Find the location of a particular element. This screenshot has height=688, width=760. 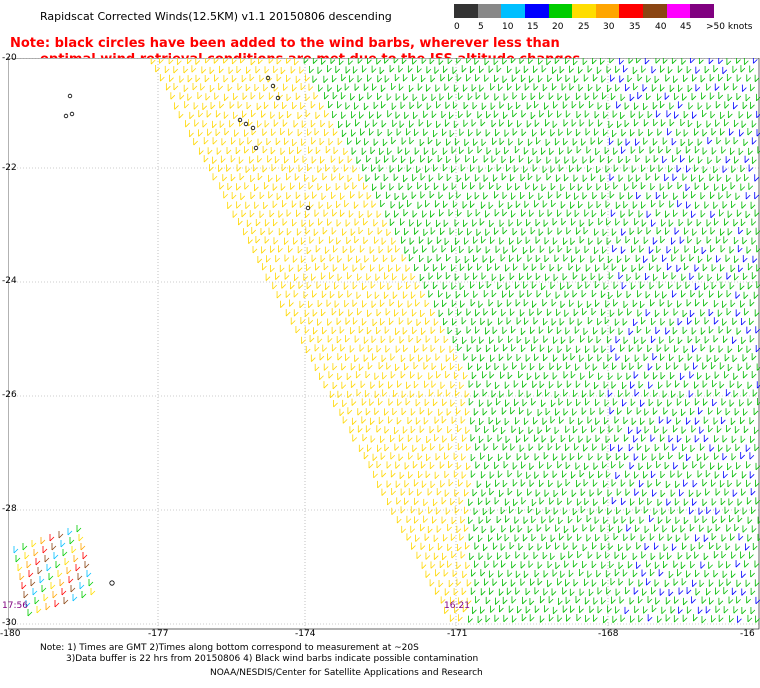

lon-label-174: -174 is located at coordinates (305, 634).